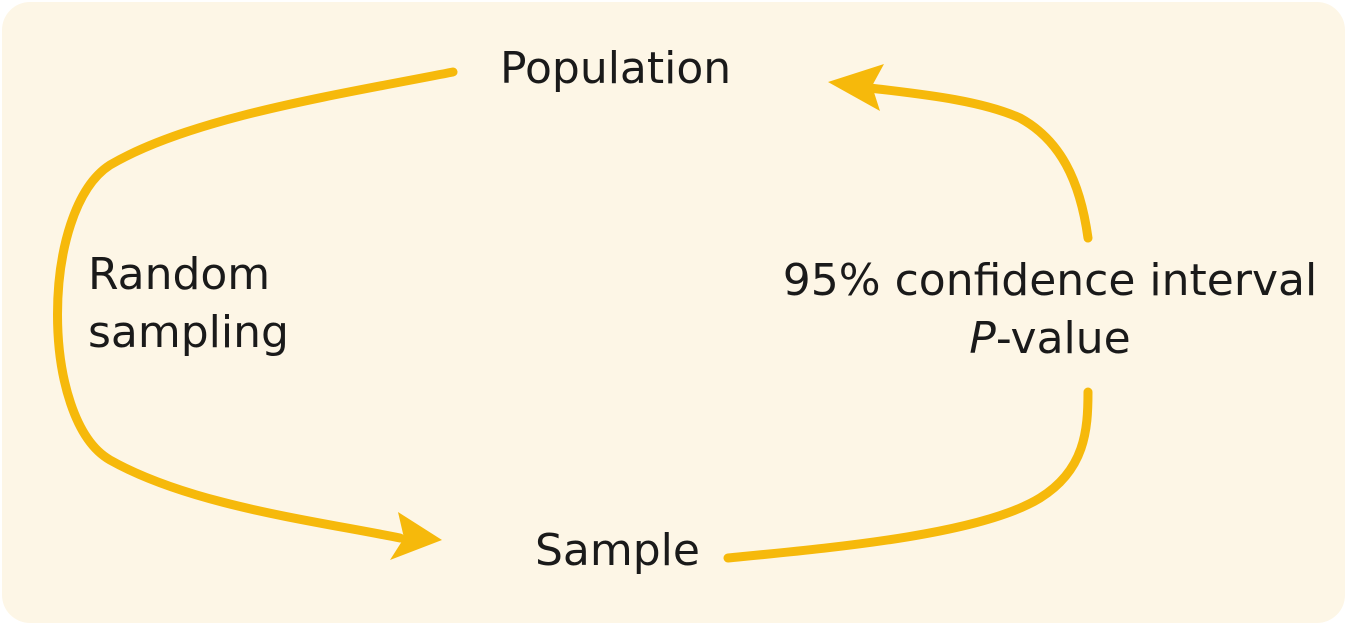 This screenshot has height=625, width=1347. Describe the element at coordinates (979, 163) in the screenshot. I see `arrow-inference-upper` at that location.